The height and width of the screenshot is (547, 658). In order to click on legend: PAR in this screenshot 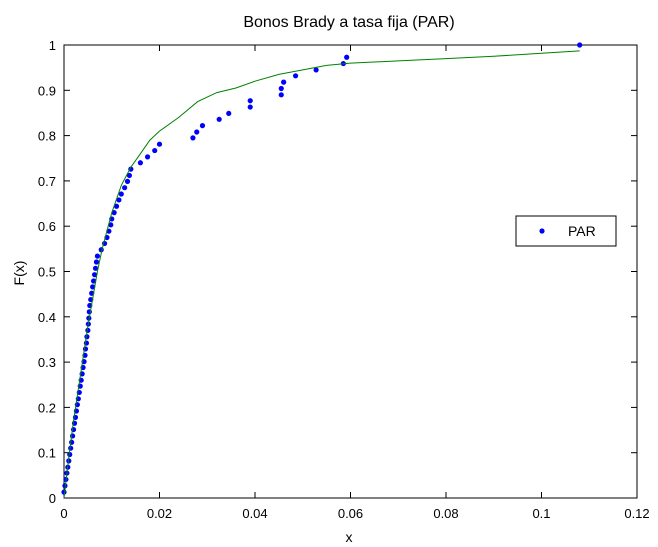, I will do `click(566, 231)`.